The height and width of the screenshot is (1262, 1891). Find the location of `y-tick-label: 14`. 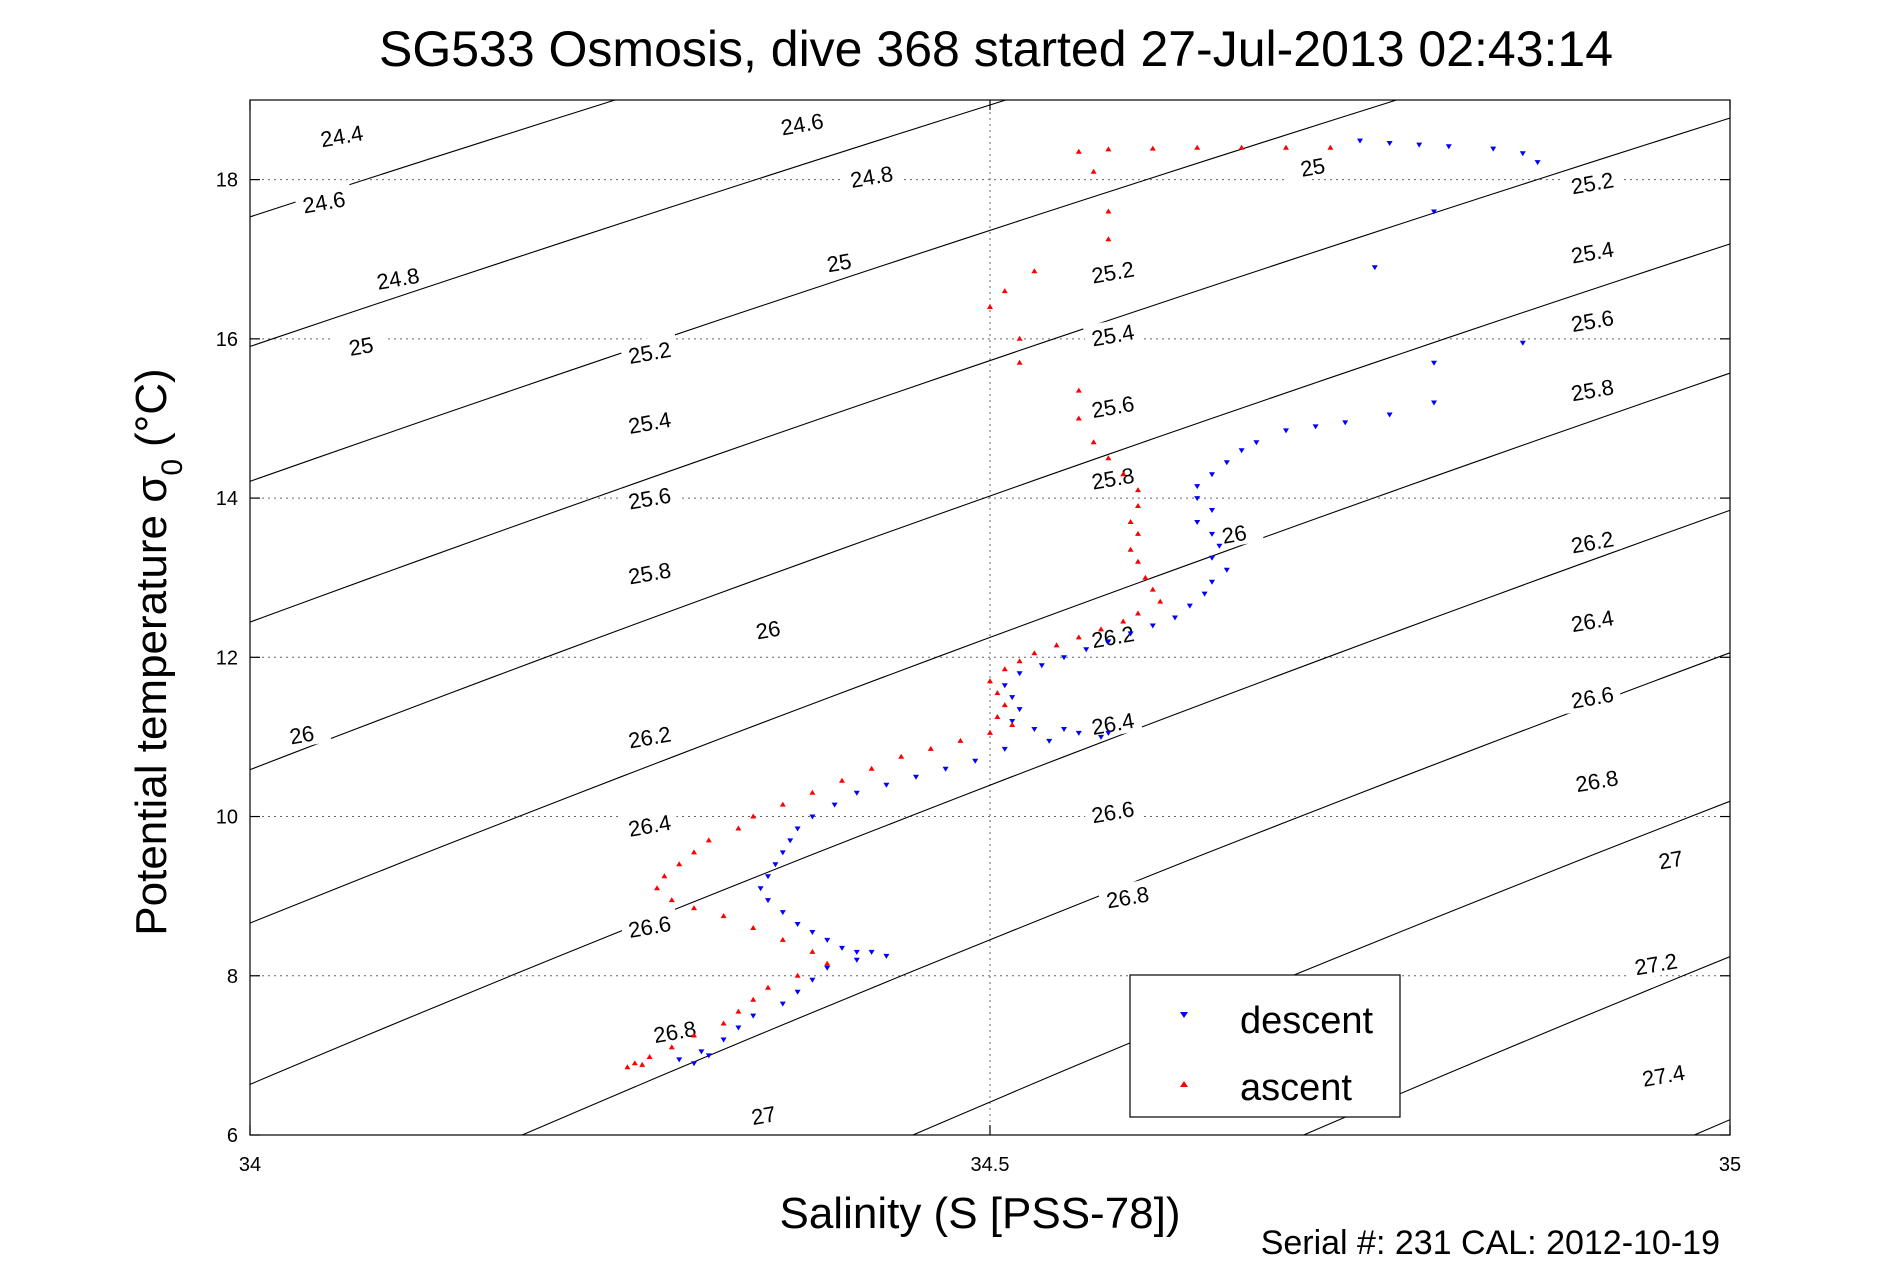

y-tick-label: 14 is located at coordinates (227, 499).